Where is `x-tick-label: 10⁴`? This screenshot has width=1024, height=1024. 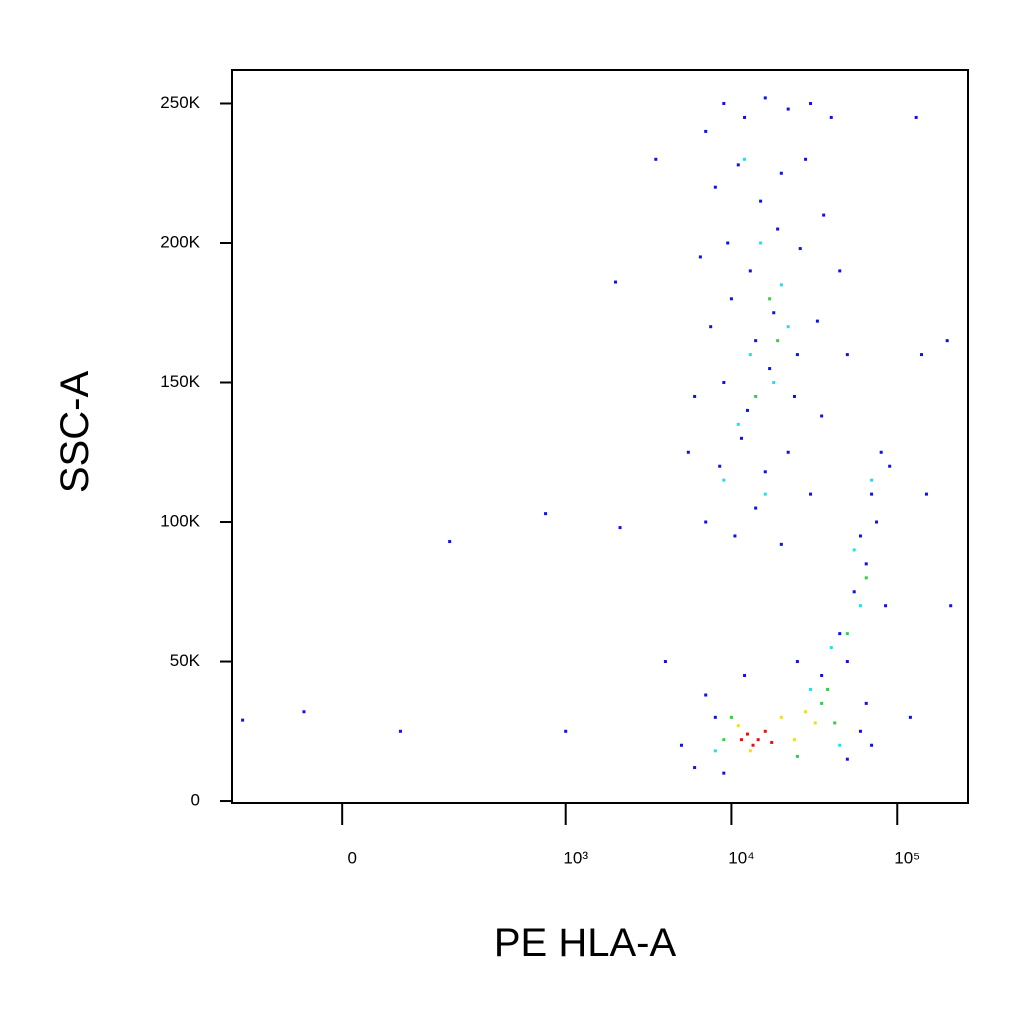 x-tick-label: 10⁴ is located at coordinates (741, 857).